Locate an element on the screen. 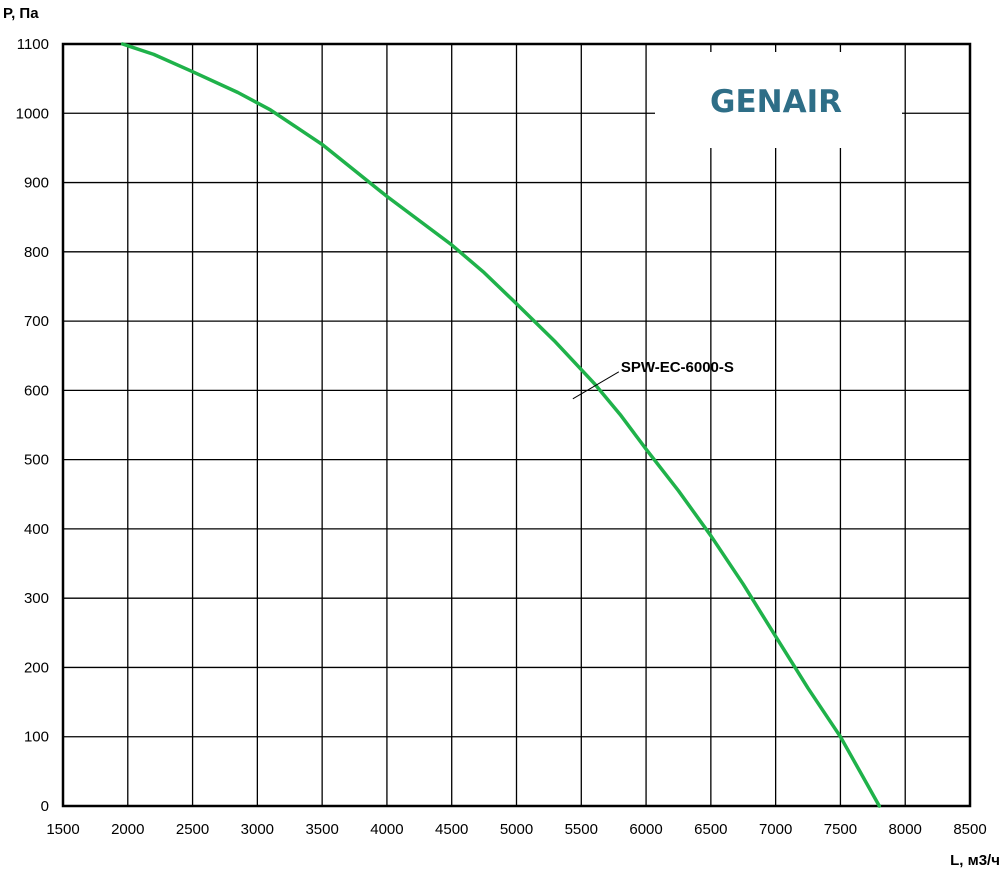 This screenshot has width=1000, height=881. y-tick-labels: 0 100 200 300 400 500 600 700 800 900 1000 1100 is located at coordinates (32, 425).